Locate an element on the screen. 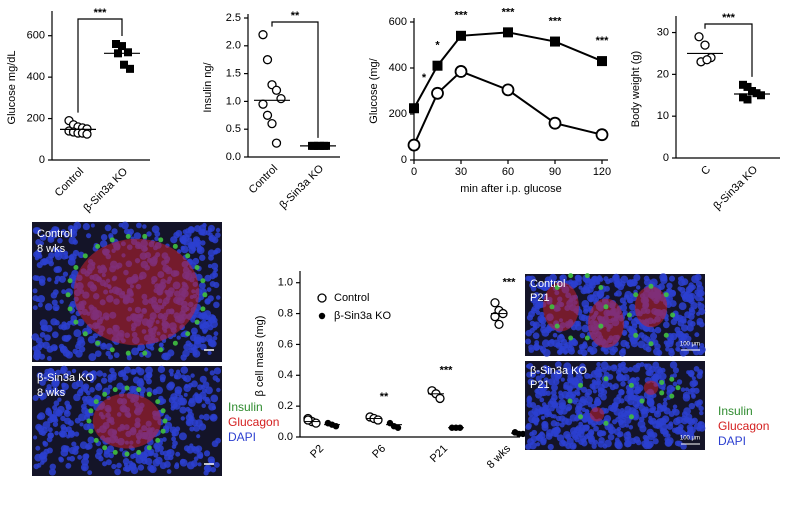 The height and width of the screenshot is (509, 800). significance: *** is located at coordinates (510, 283).